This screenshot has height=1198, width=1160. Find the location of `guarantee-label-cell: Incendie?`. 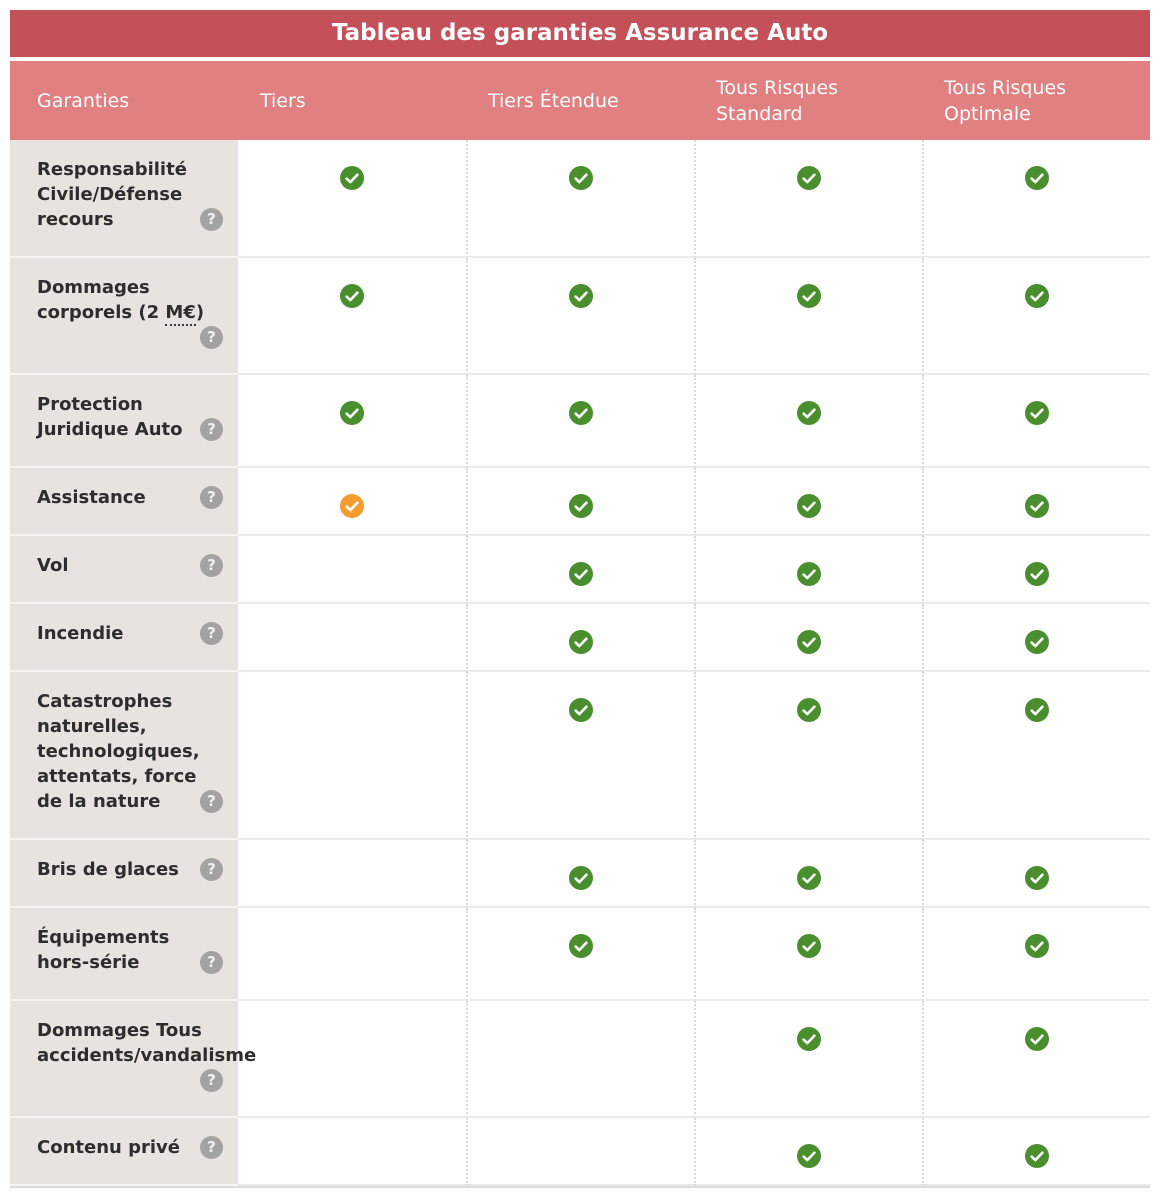

guarantee-label-cell: Incendie? is located at coordinates (124, 638).